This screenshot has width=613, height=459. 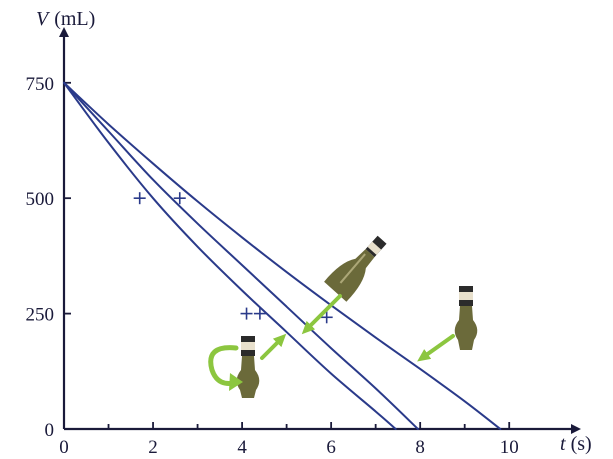 I want to click on y-tick-label: 500, so click(x=40, y=199).